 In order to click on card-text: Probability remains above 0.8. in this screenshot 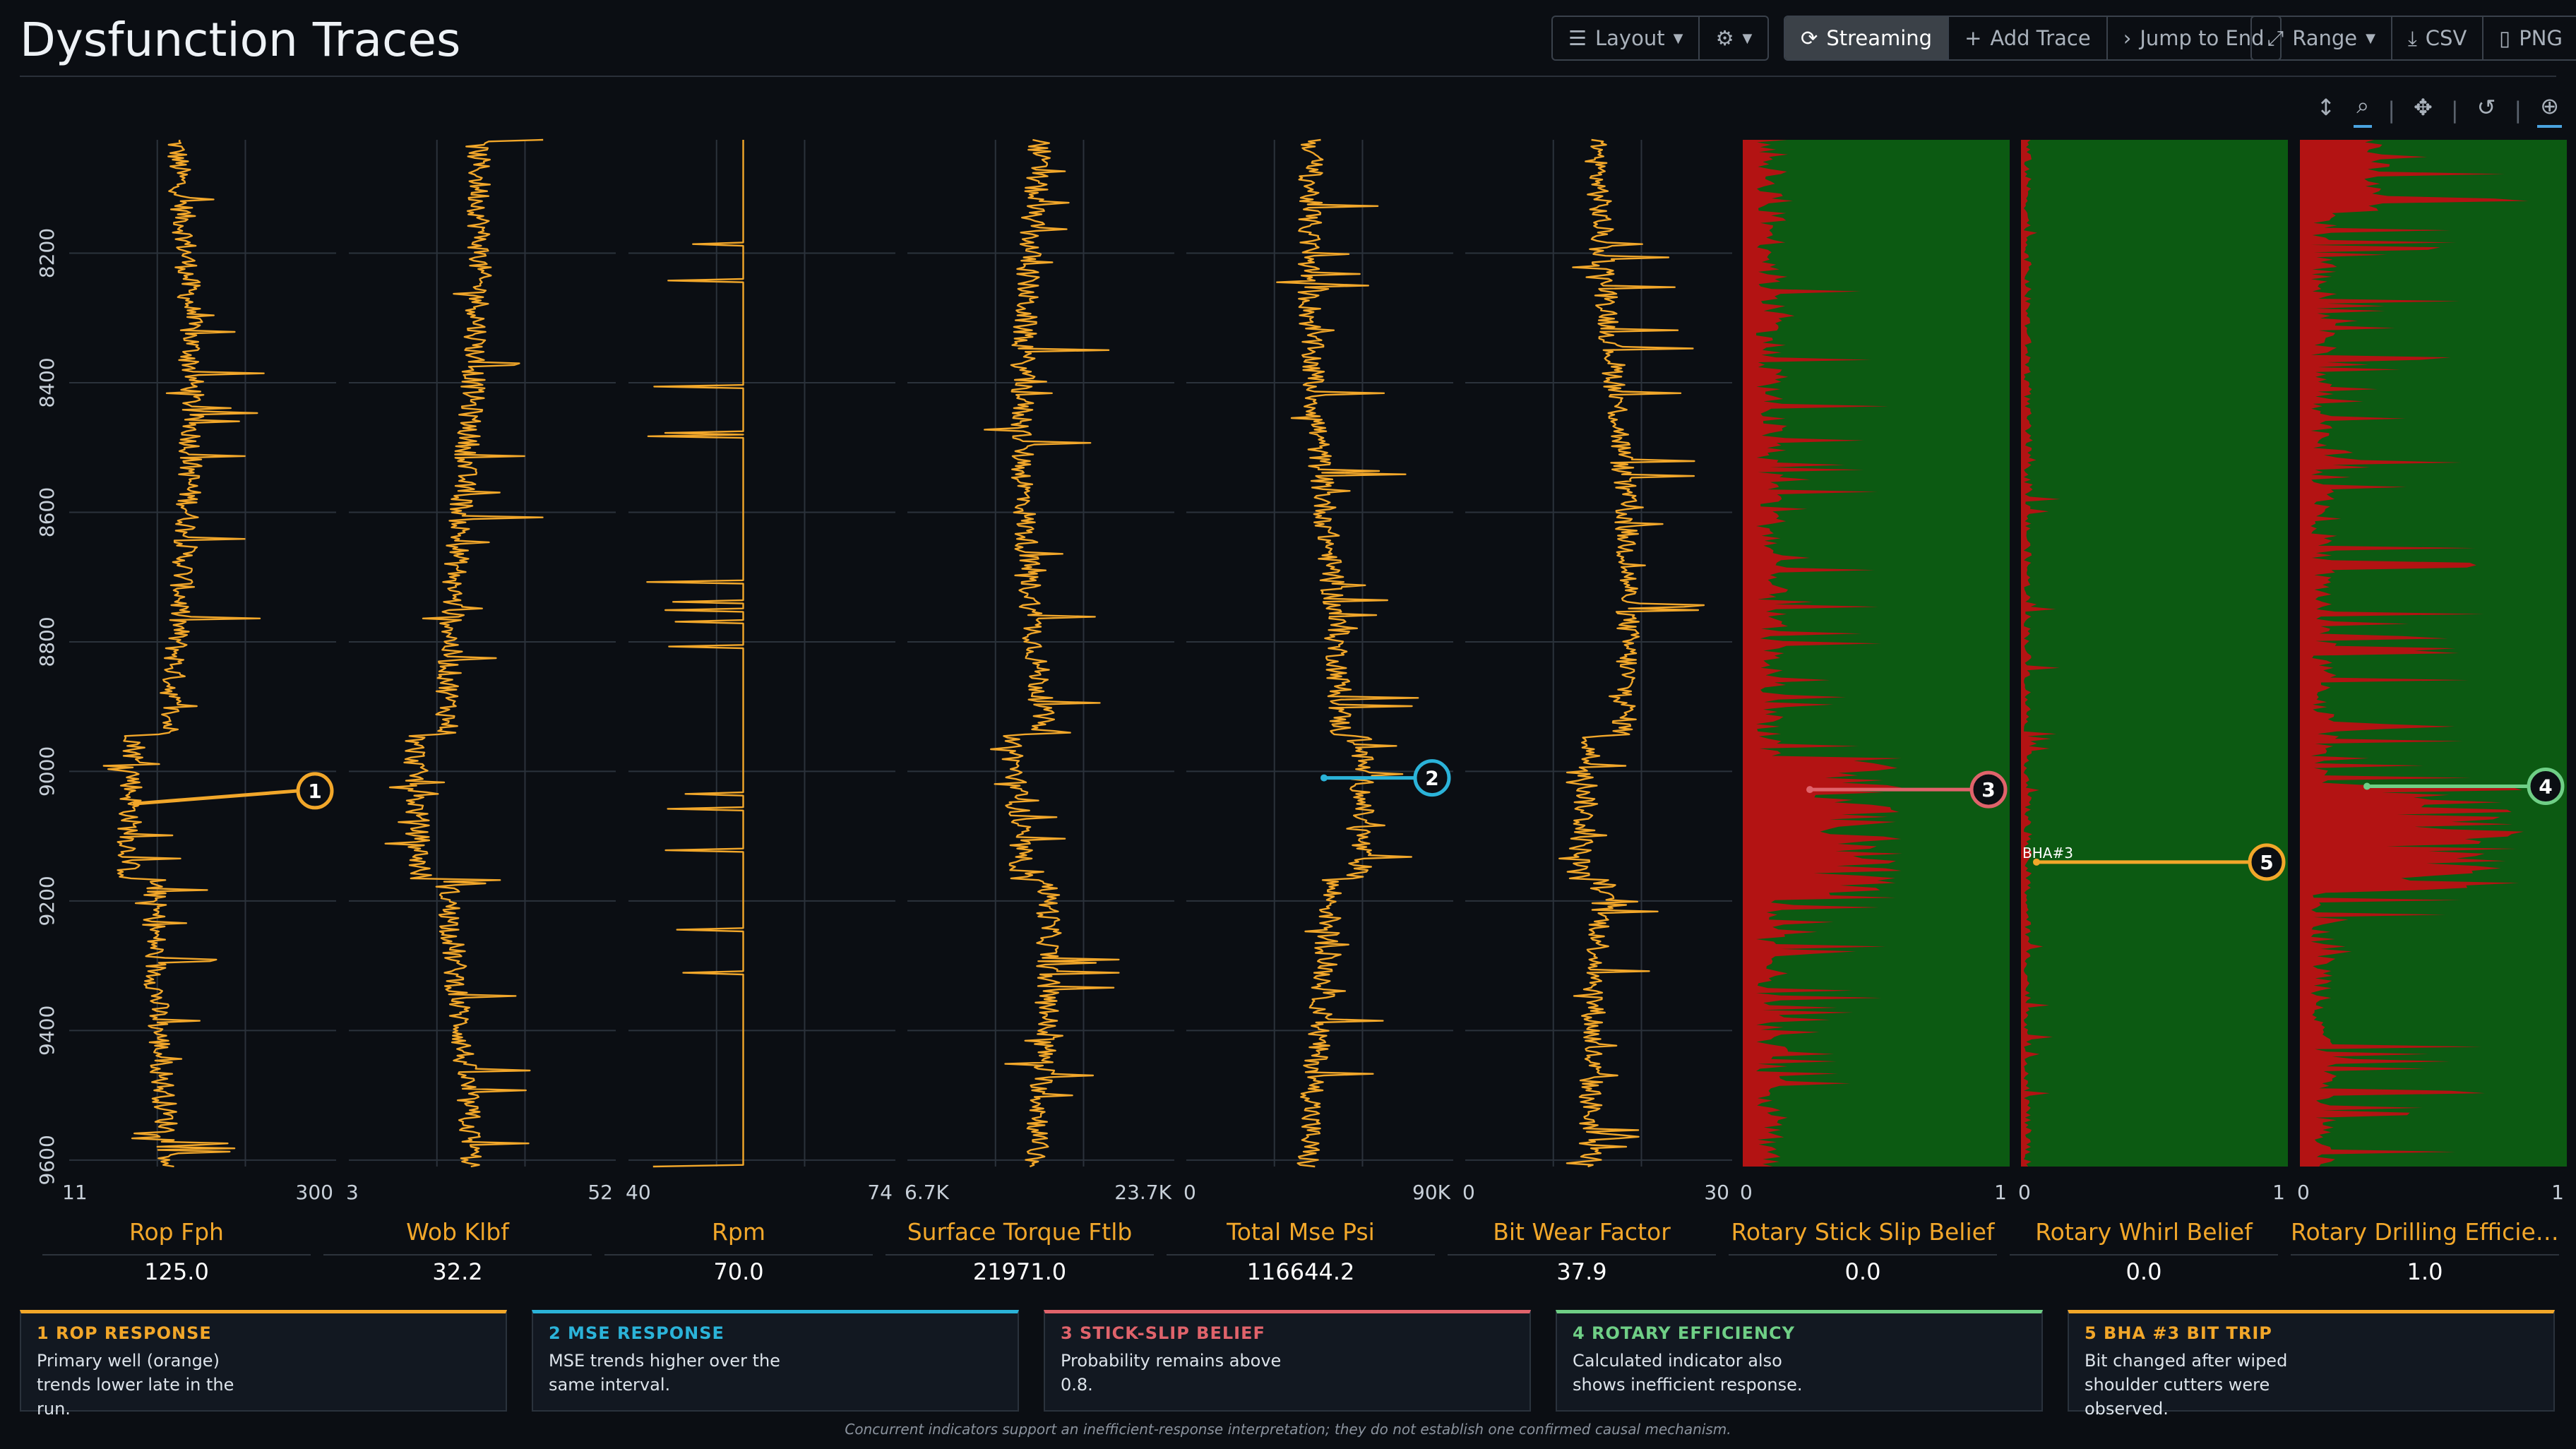, I will do `click(1171, 1373)`.